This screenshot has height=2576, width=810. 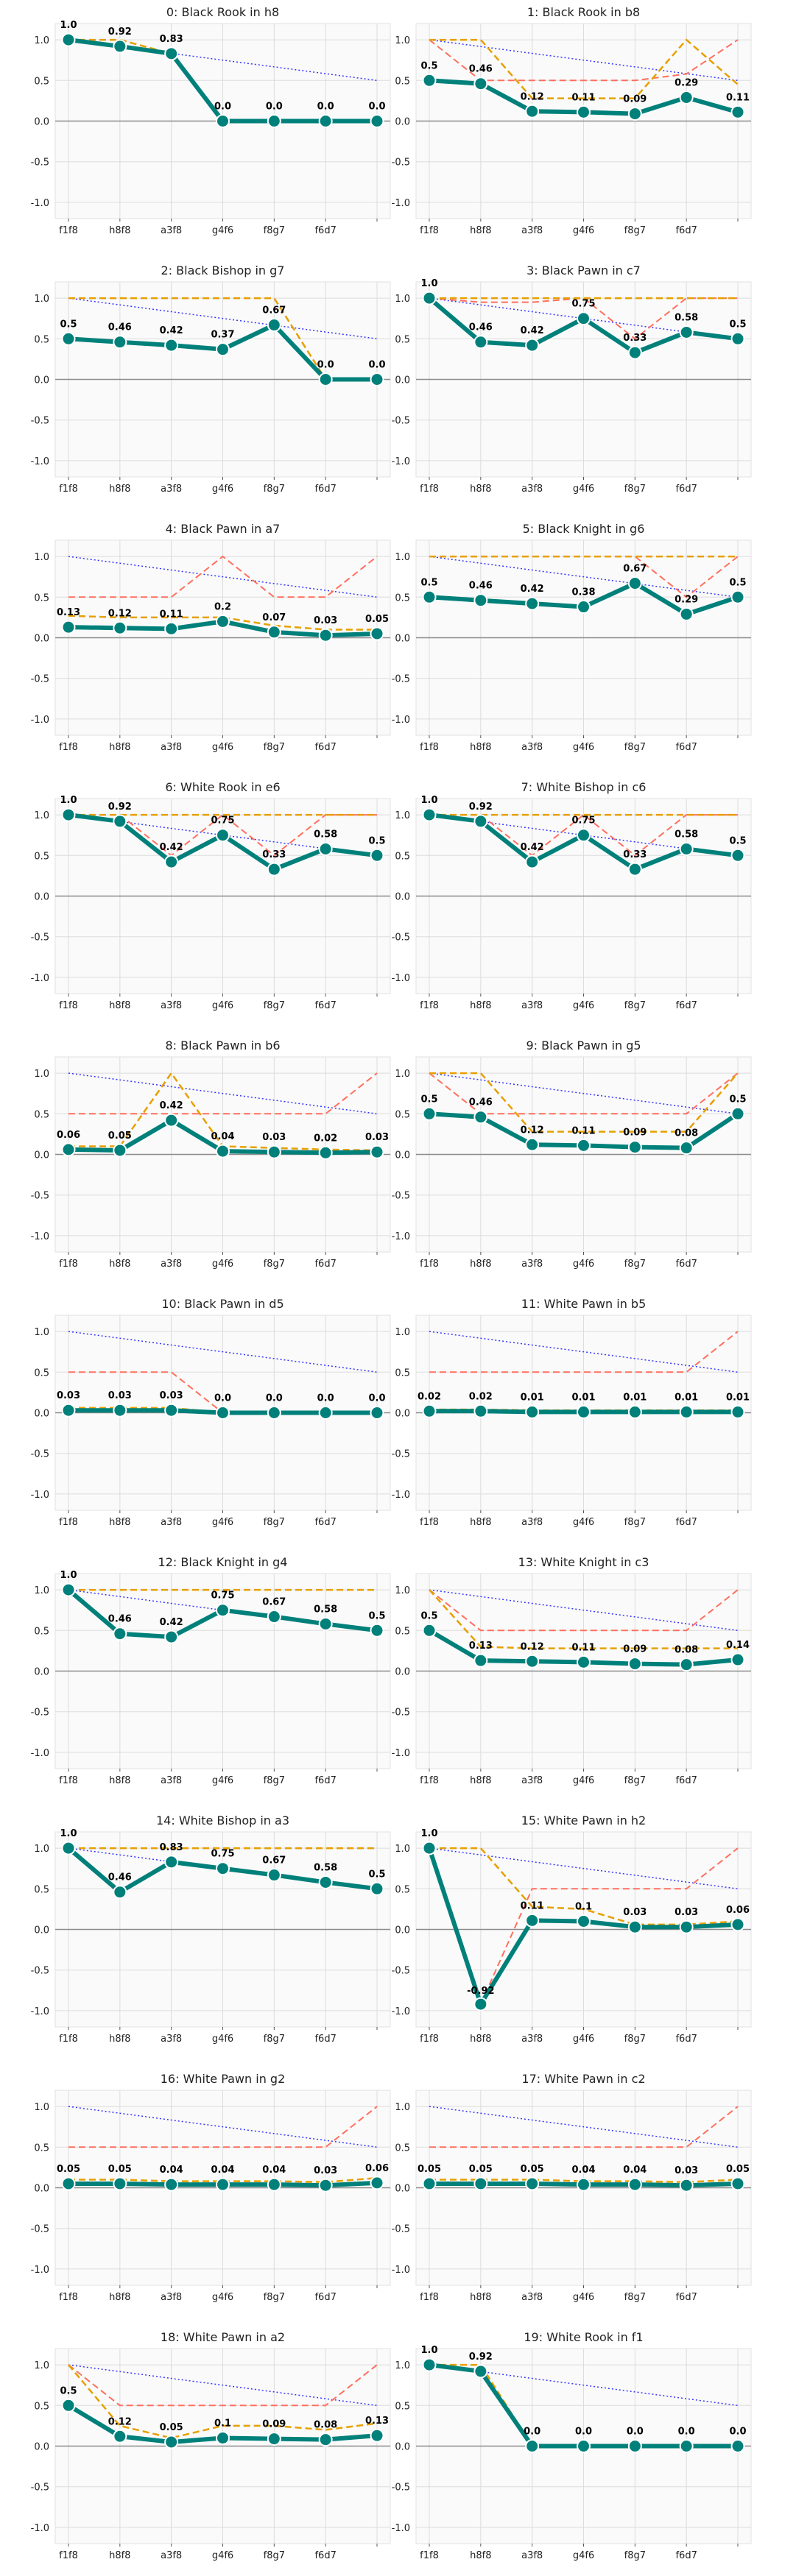 What do you see at coordinates (428, 2350) in the screenshot?
I see `data-label: 1.0` at bounding box center [428, 2350].